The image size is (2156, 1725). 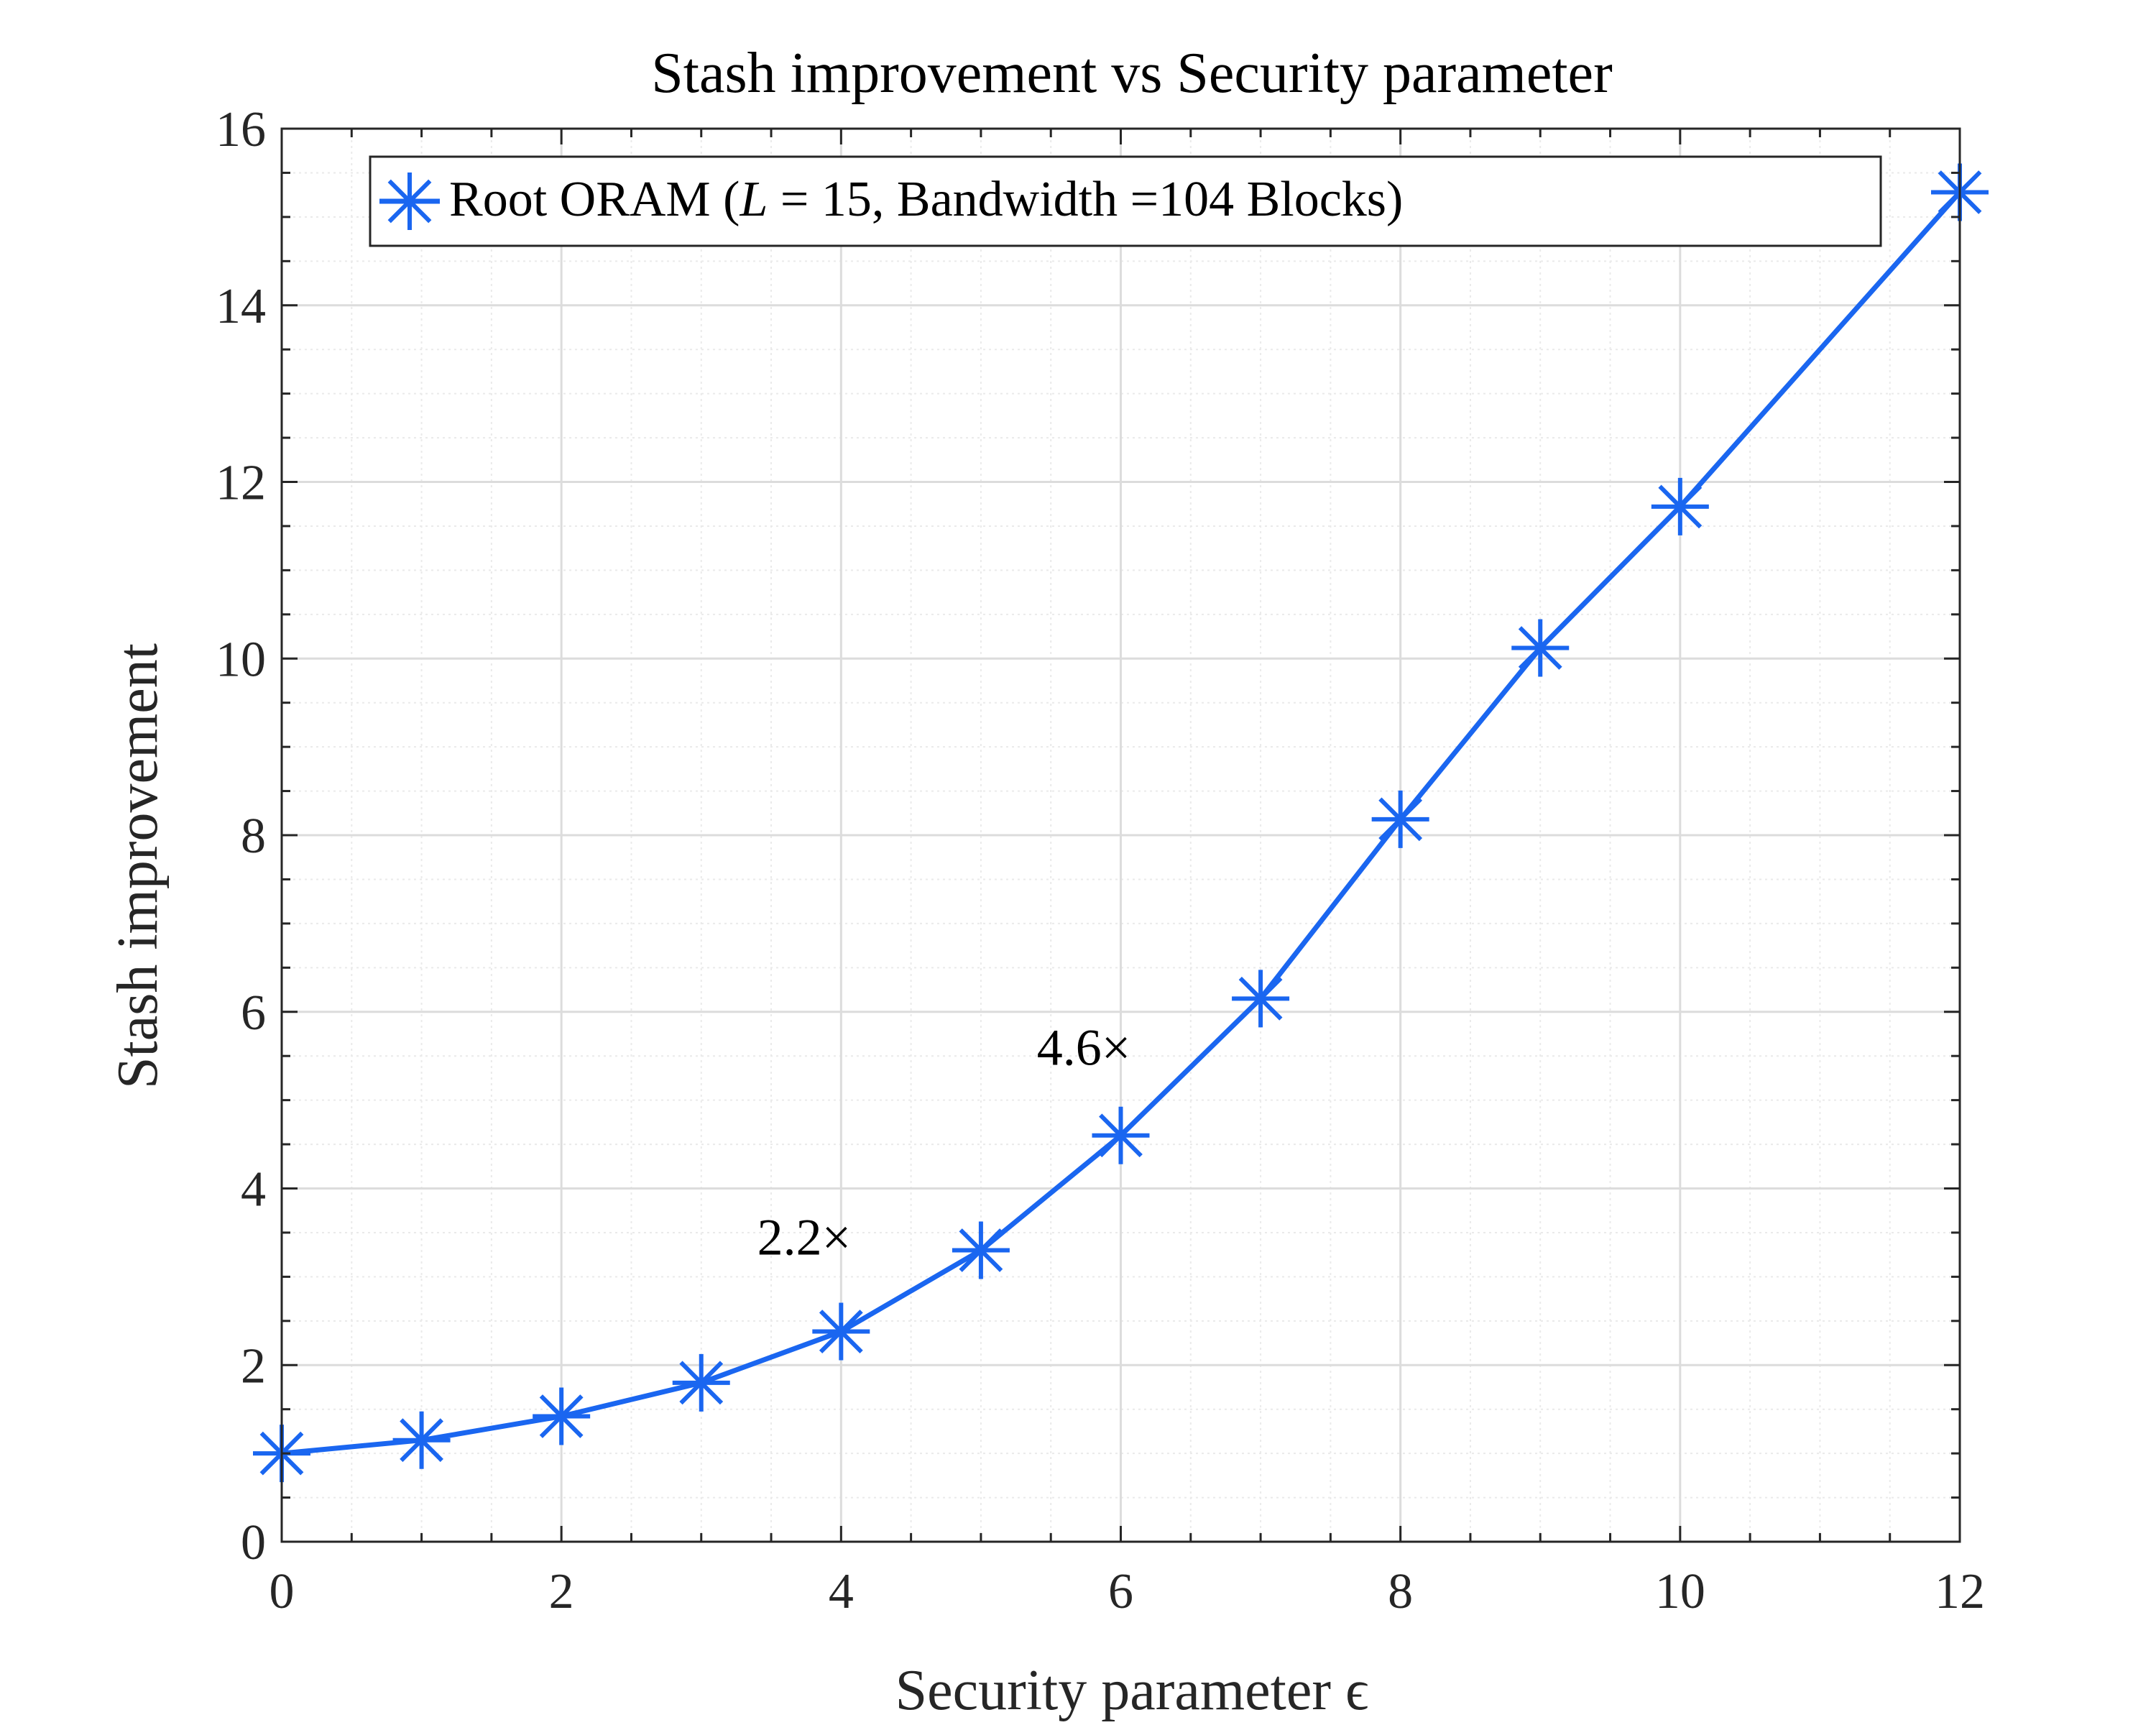 I want to click on legend-series-marker, so click(x=409, y=201).